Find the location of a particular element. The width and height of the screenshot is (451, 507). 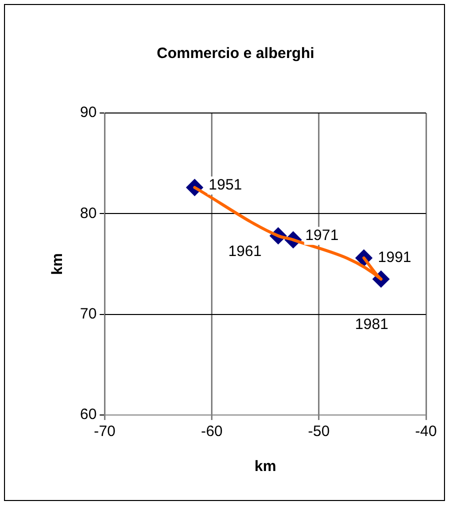

x-axis-title: km is located at coordinates (265, 467).